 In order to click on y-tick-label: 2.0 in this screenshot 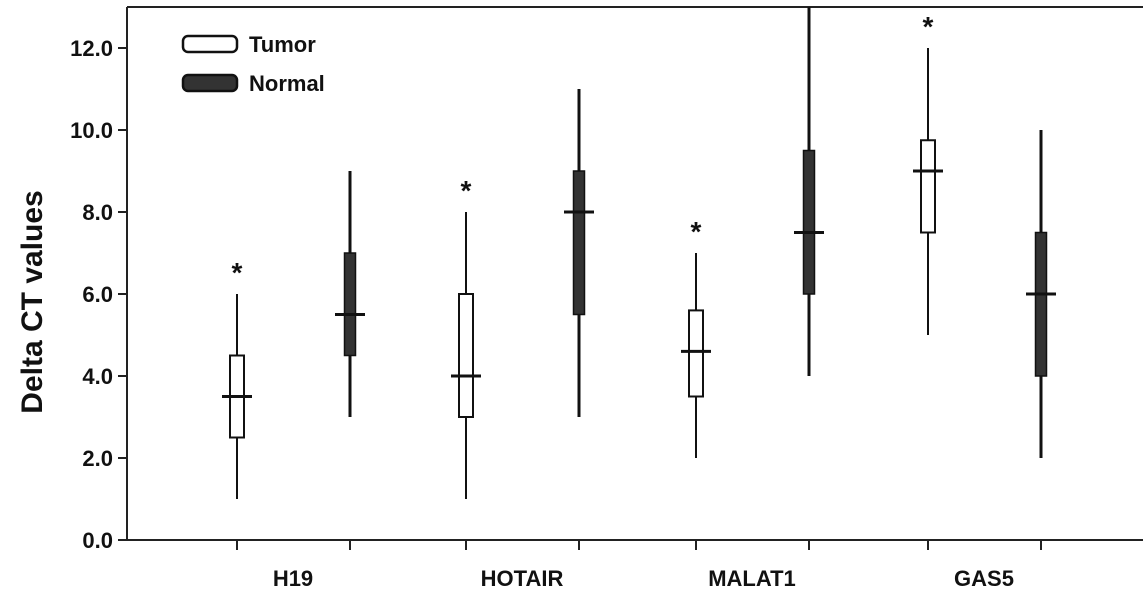, I will do `click(97, 458)`.